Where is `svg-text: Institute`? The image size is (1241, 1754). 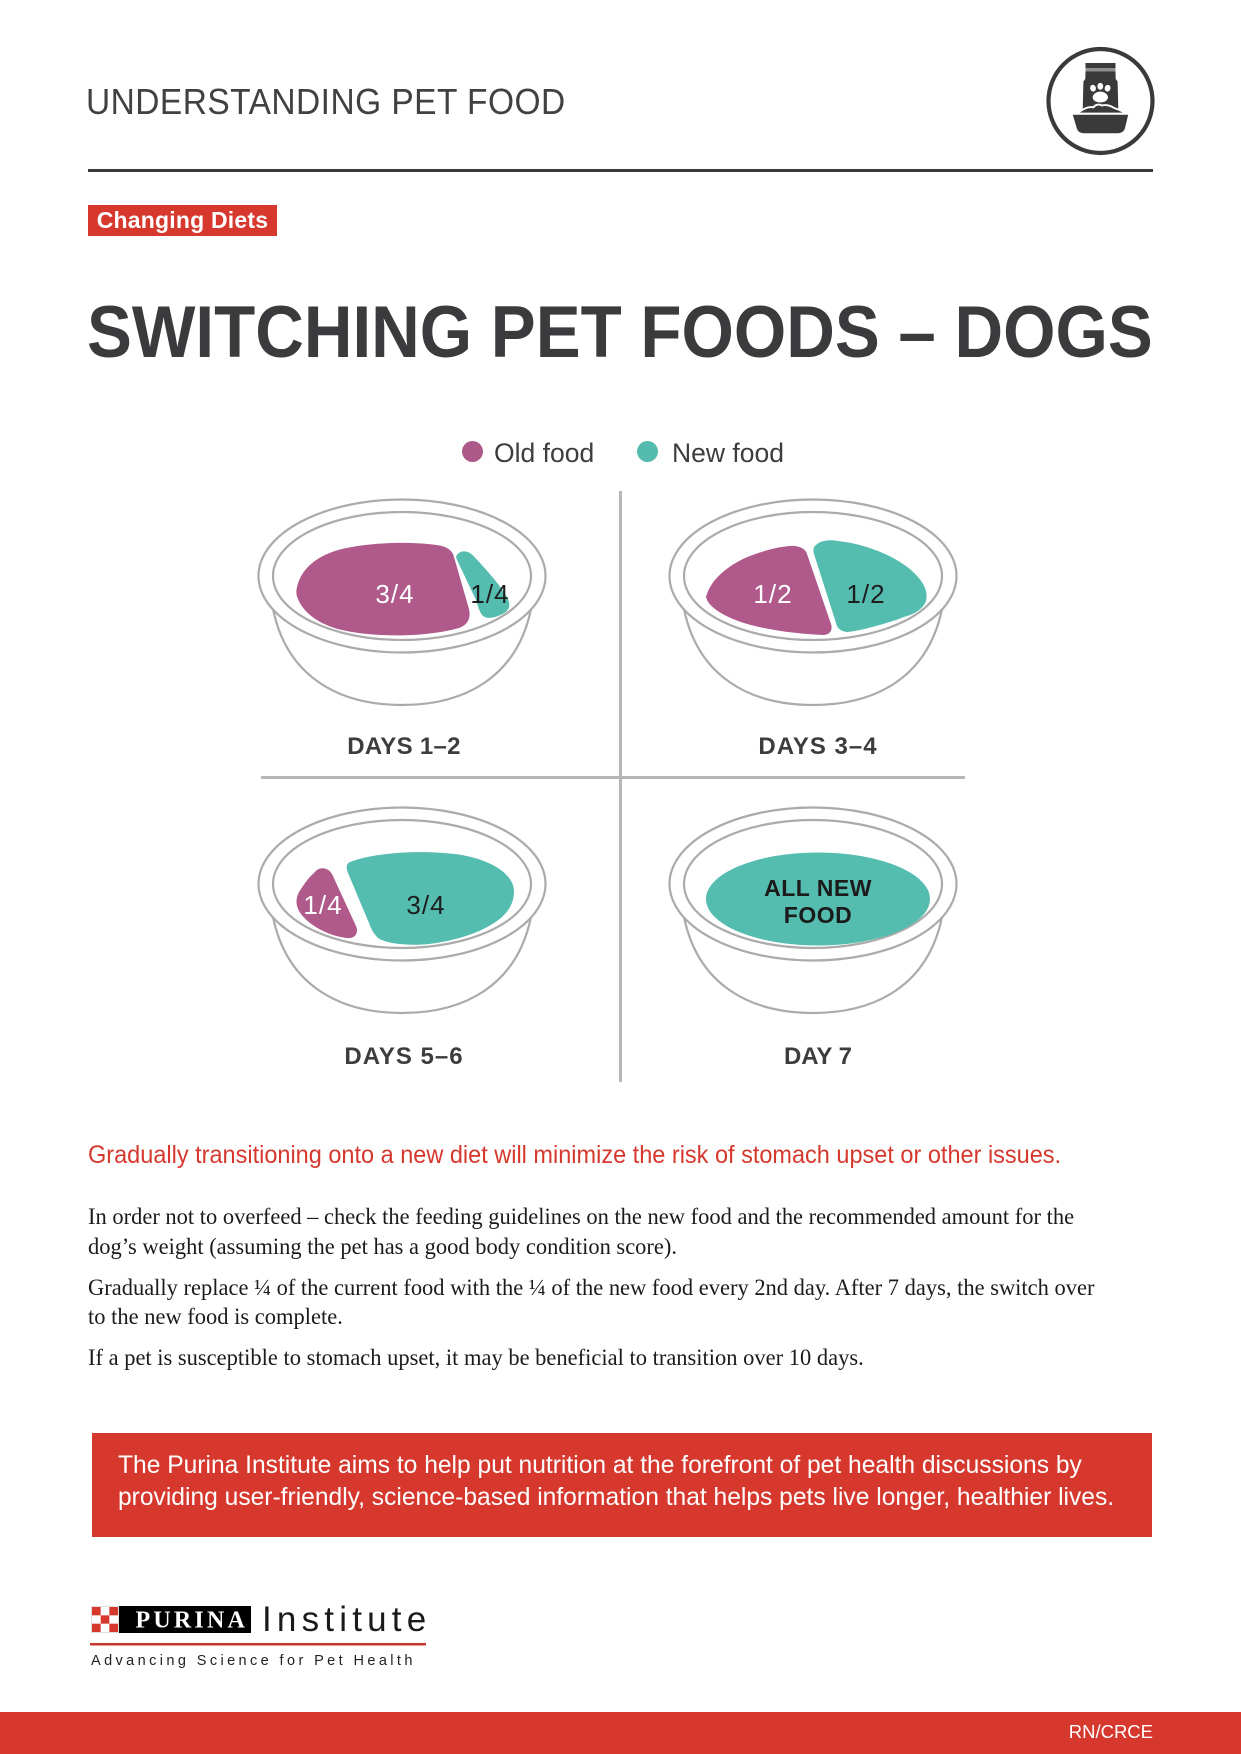 svg-text: Institute is located at coordinates (346, 1622).